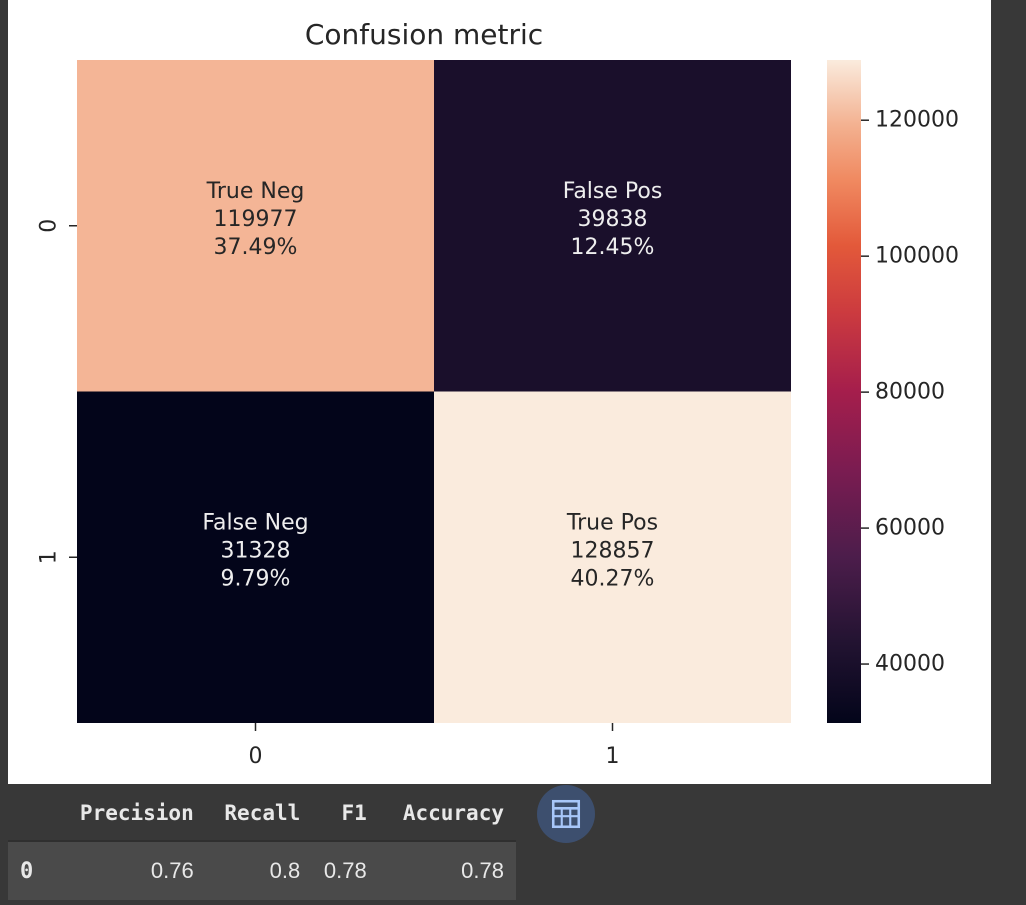 Image resolution: width=1026 pixels, height=905 pixels. I want to click on colorbar-tick-label: 80000, so click(910, 392).